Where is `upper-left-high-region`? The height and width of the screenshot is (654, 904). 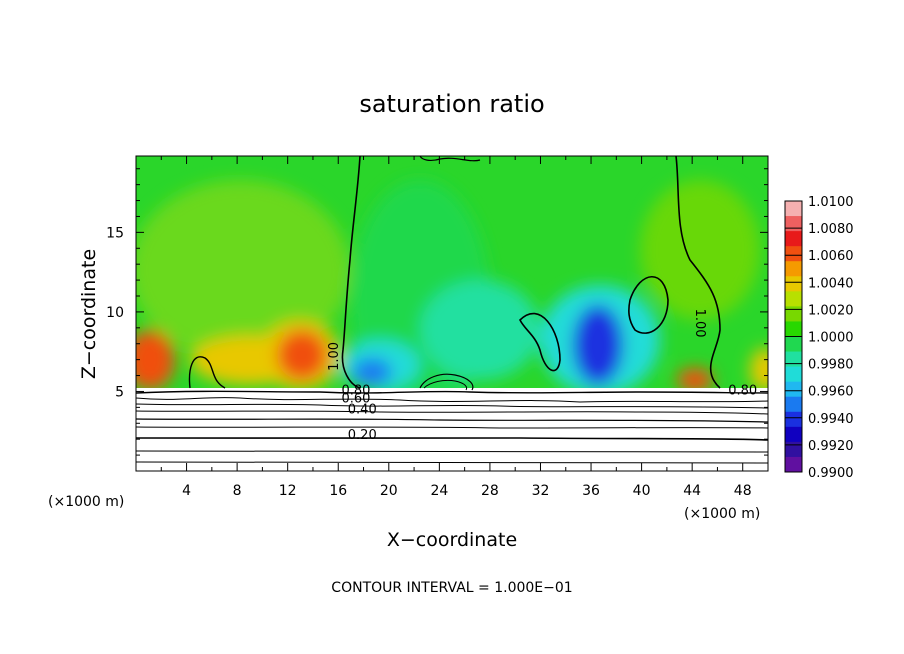 upper-left-high-region is located at coordinates (243, 270).